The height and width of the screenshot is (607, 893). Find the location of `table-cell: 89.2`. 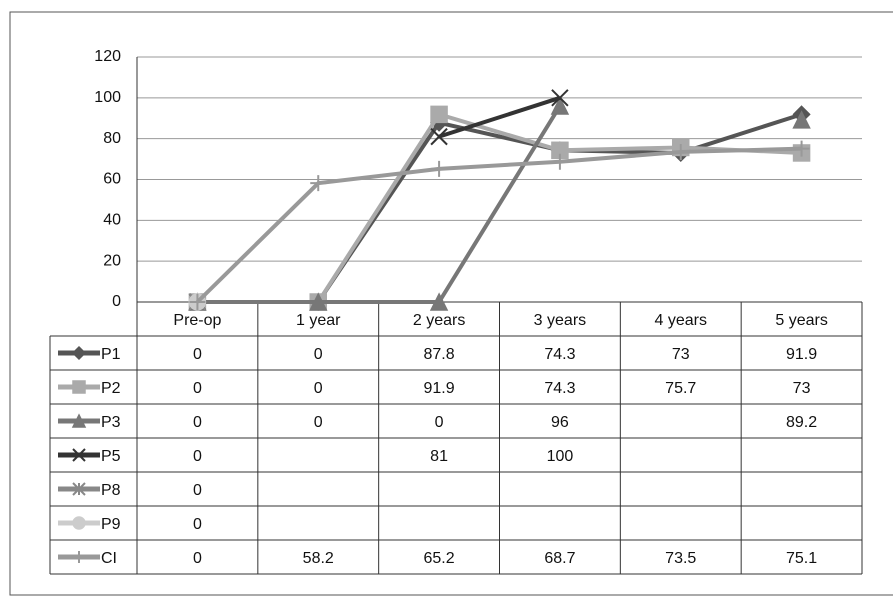

table-cell: 89.2 is located at coordinates (801, 422).